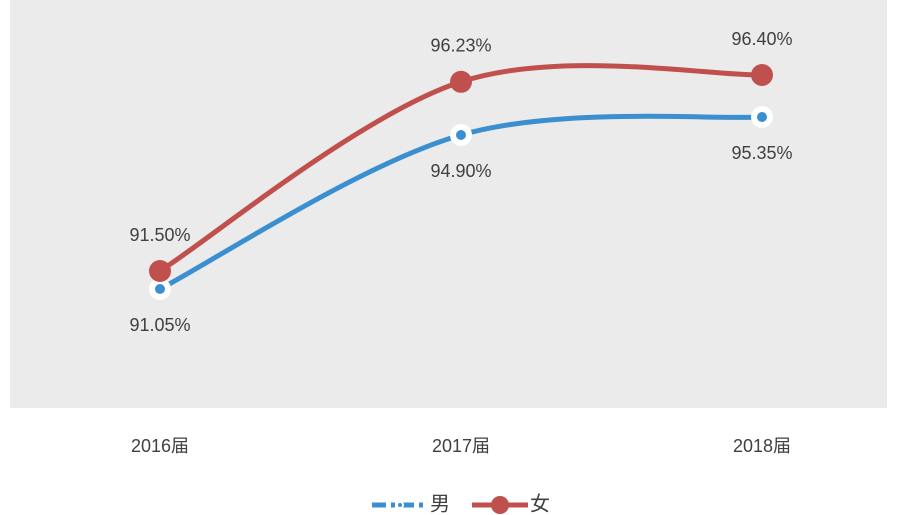 This screenshot has width=897, height=515. I want to click on data-label: 91.05%, so click(159, 325).